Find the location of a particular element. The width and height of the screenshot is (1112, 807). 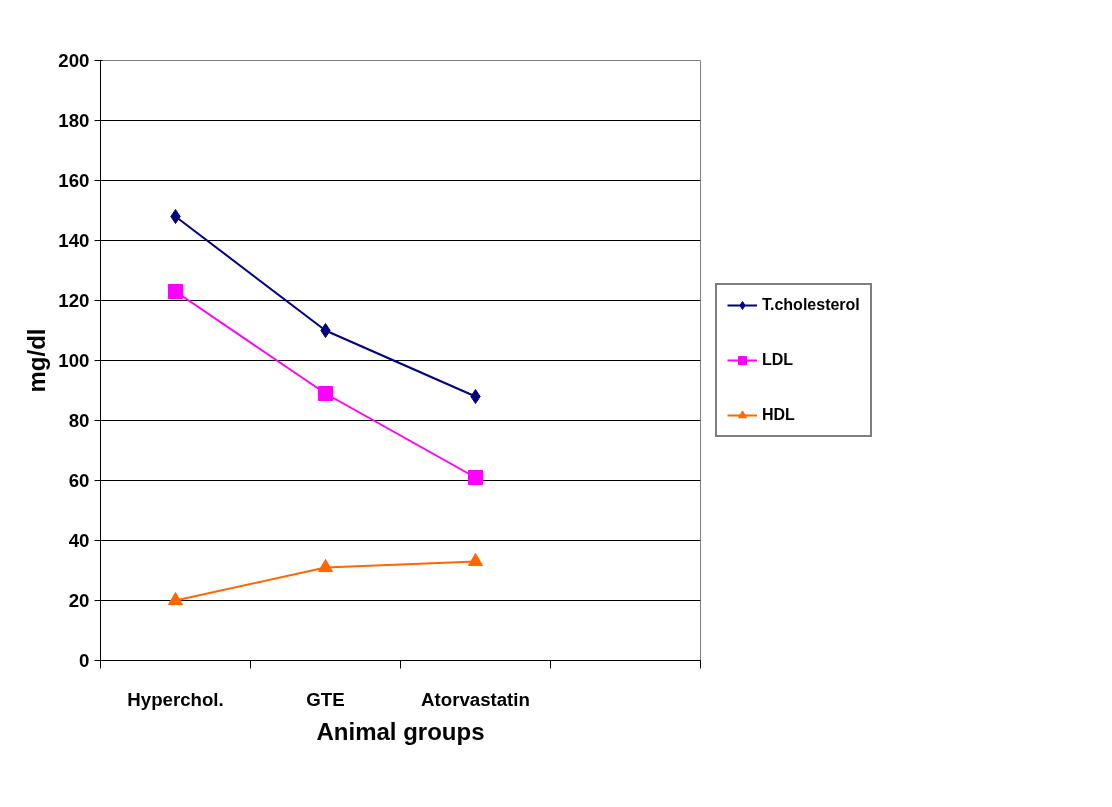

y-tick-label: 20 is located at coordinates (79, 600).